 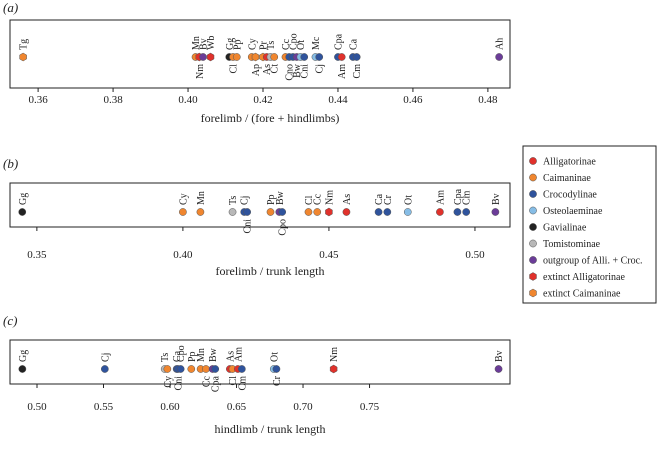 I want to click on panel-label: (b), so click(x=10, y=163).